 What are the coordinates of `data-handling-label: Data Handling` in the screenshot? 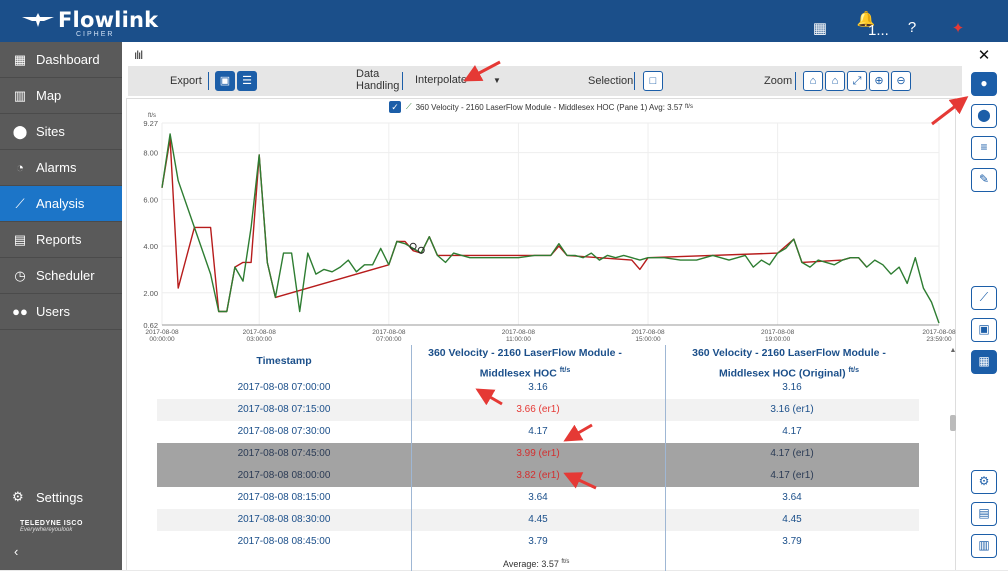 It's located at (378, 80).